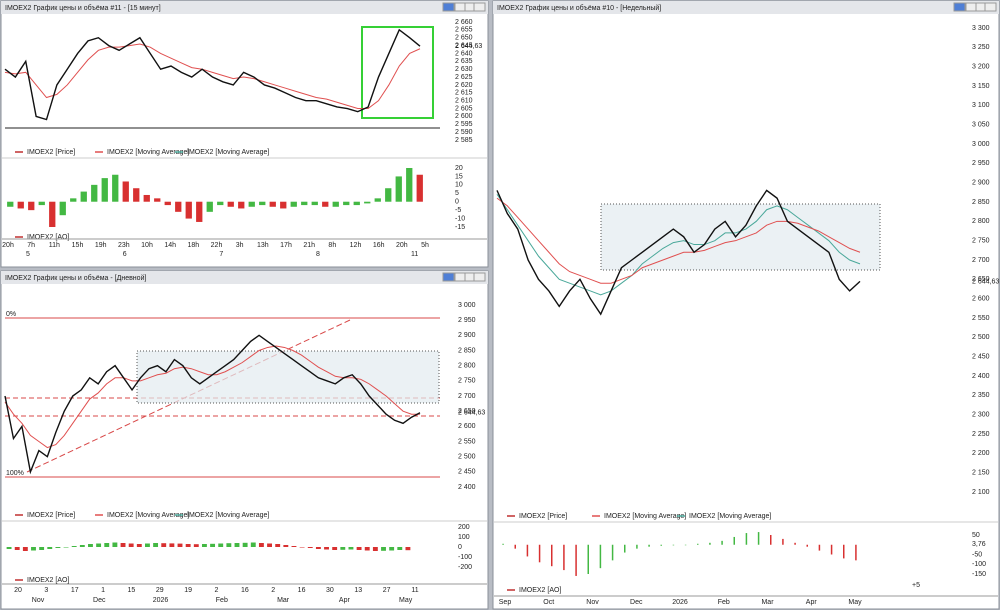  I want to click on price-tick-label: 2 615, so click(464, 93).